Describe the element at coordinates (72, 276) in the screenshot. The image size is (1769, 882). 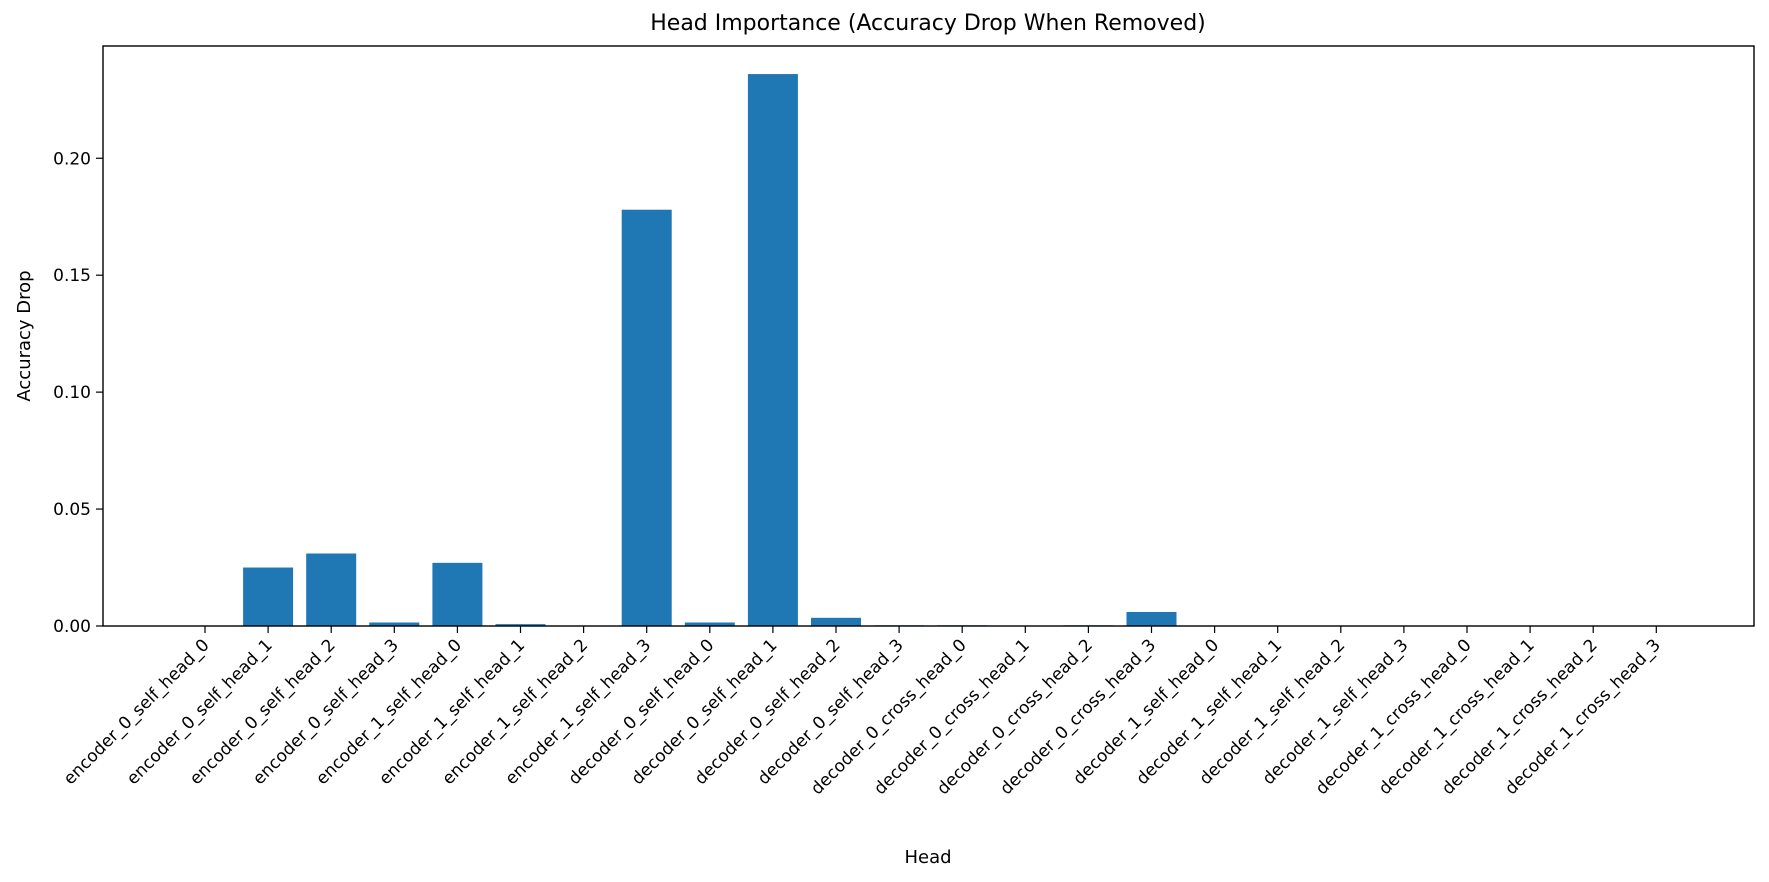
I see `y-tick-label: 0.15` at that location.